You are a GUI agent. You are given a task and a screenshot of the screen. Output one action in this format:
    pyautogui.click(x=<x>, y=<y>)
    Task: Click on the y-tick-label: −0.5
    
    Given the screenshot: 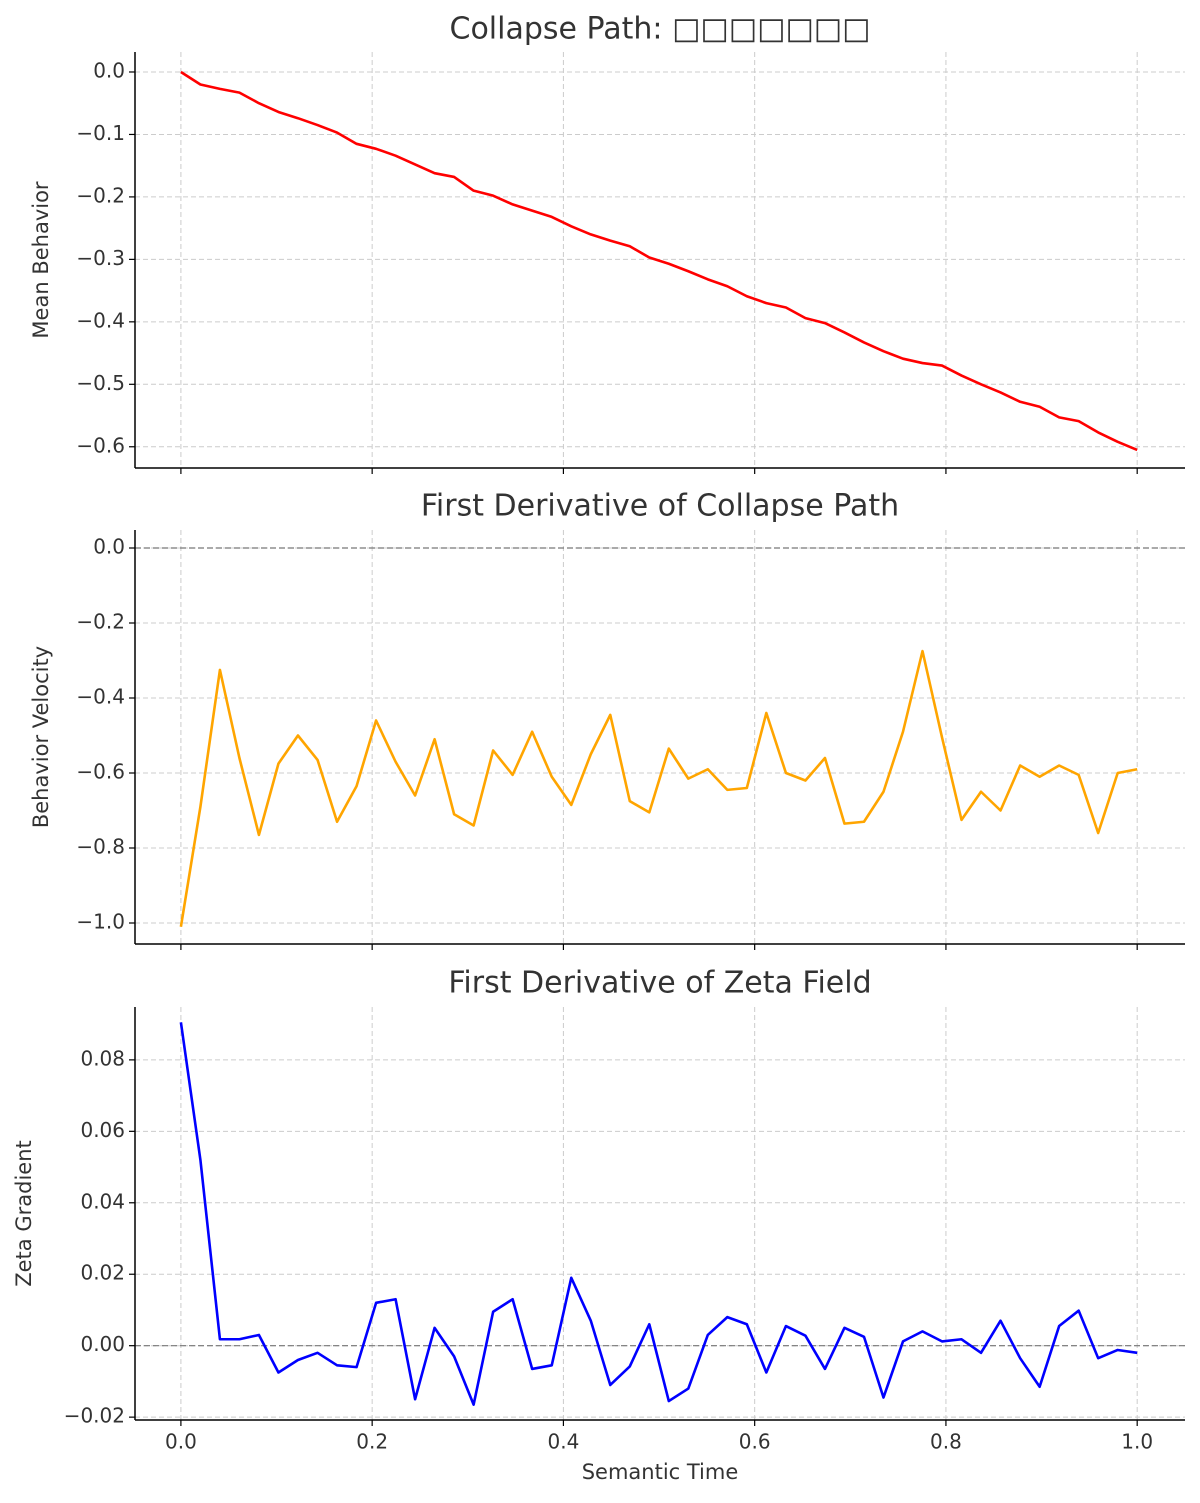 What is the action you would take?
    pyautogui.click(x=100, y=383)
    